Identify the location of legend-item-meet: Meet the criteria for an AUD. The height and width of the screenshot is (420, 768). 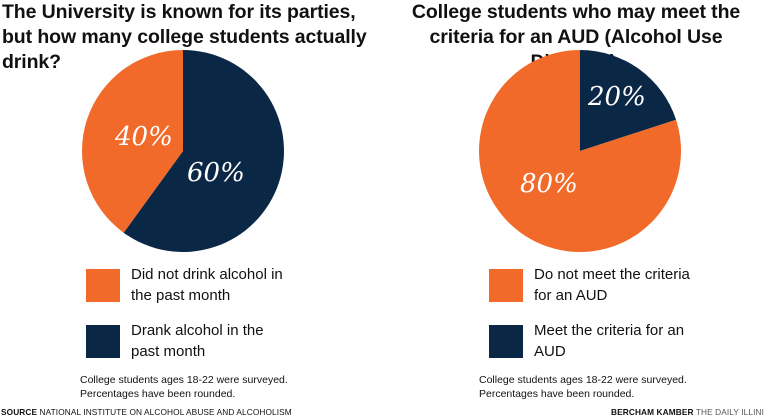
(591, 340).